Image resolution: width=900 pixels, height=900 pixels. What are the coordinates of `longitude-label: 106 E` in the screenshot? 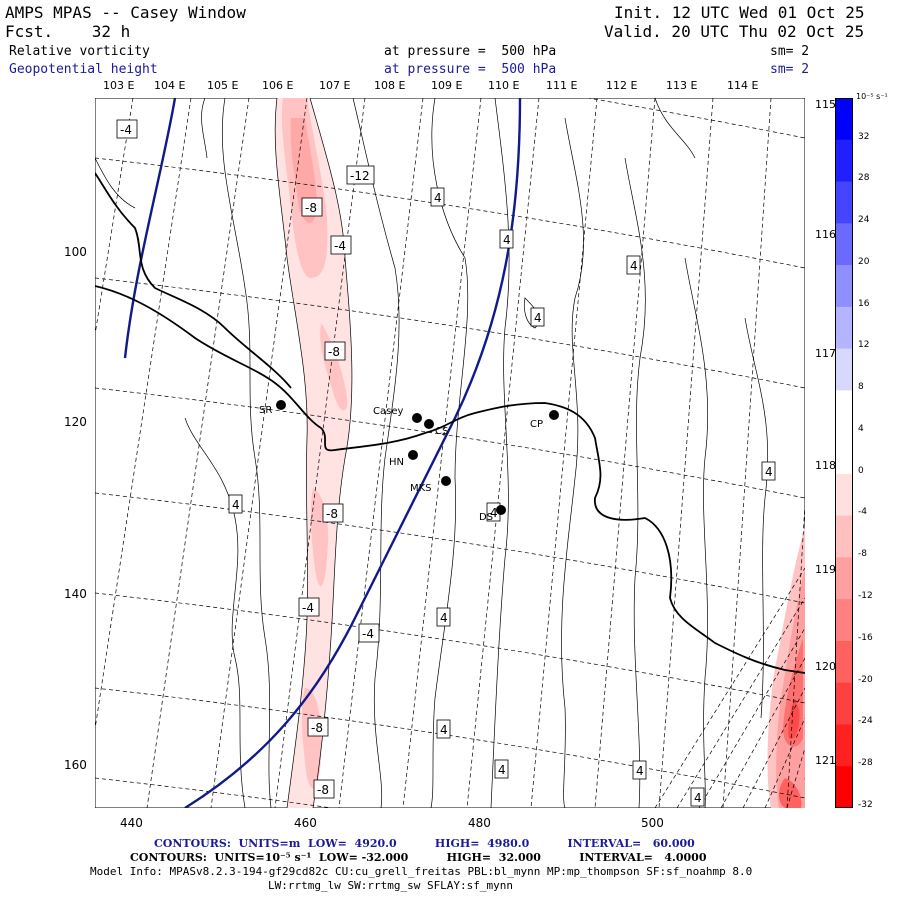 It's located at (278, 85).